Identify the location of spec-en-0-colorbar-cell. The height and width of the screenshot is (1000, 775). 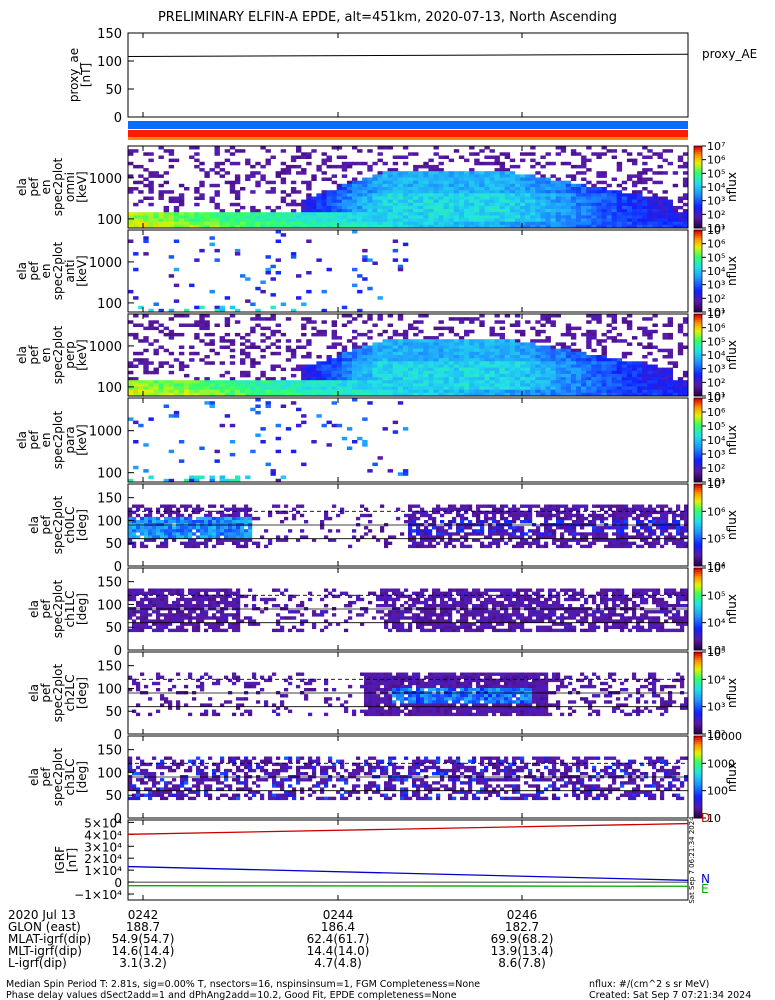
(698, 217).